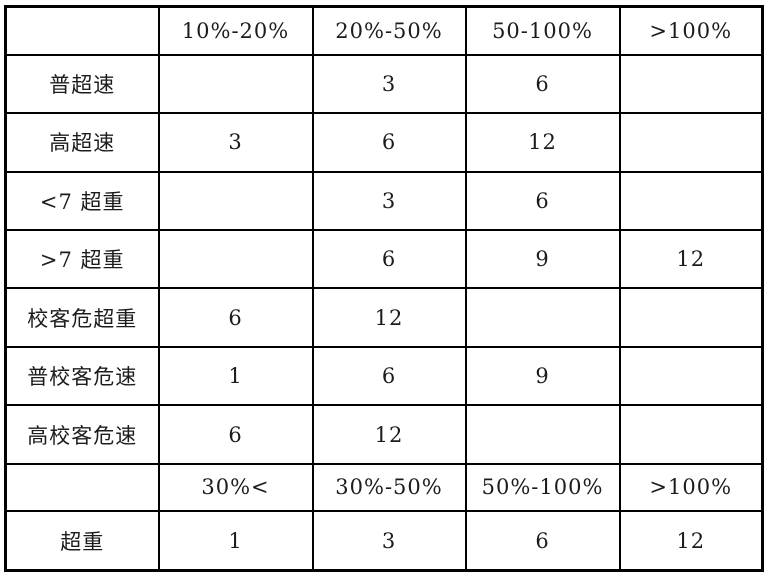  Describe the element at coordinates (82, 201) in the screenshot. I see `row-label: <7 超重` at that location.